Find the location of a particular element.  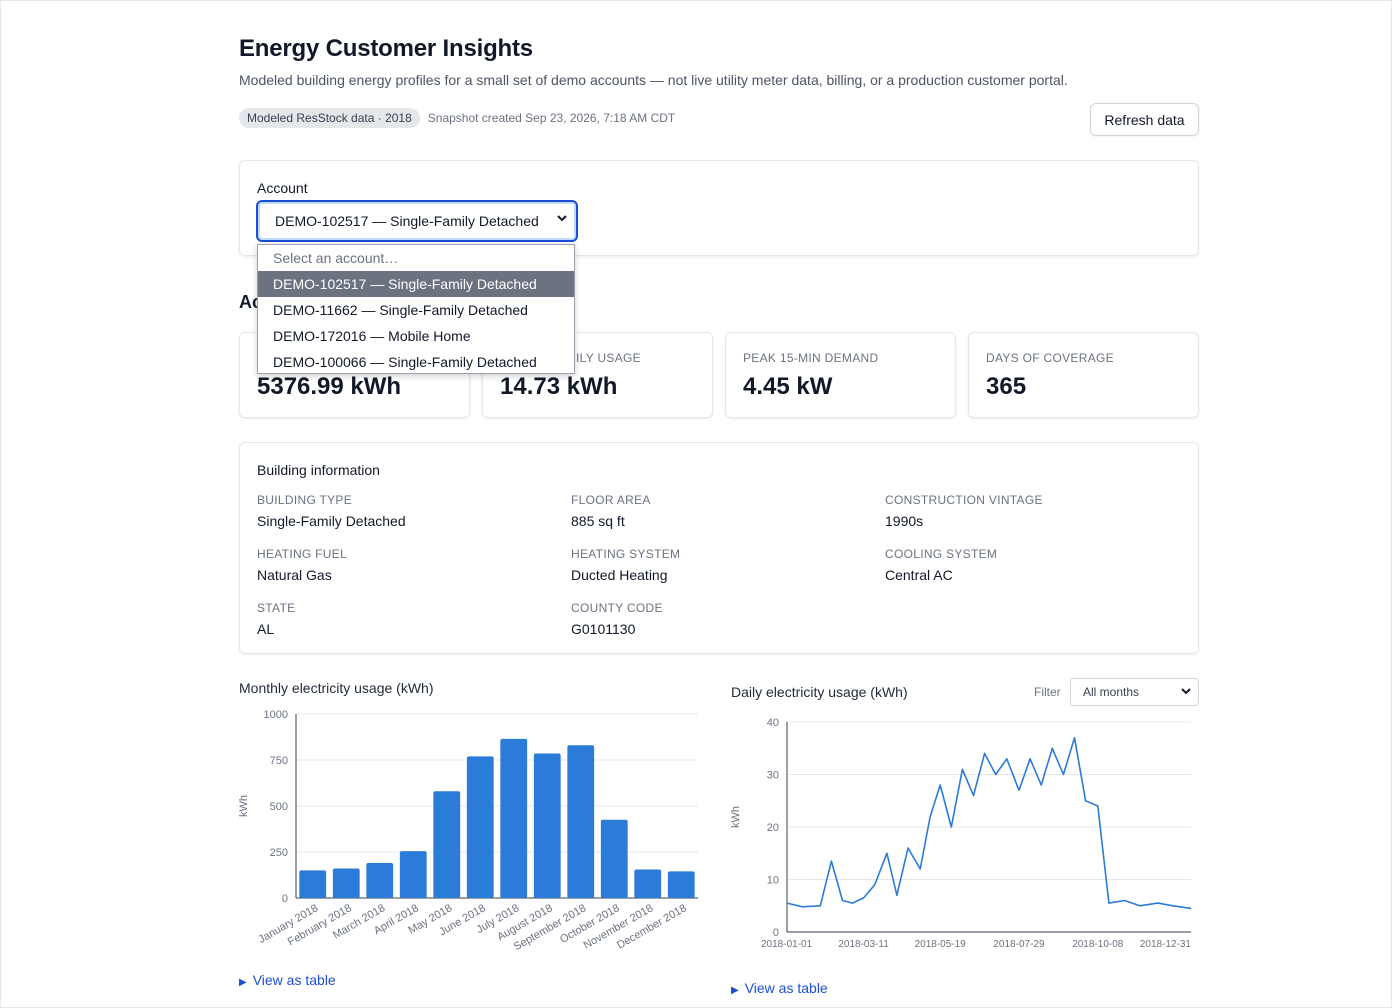

field-label: FLOOR AREA is located at coordinates (611, 500).